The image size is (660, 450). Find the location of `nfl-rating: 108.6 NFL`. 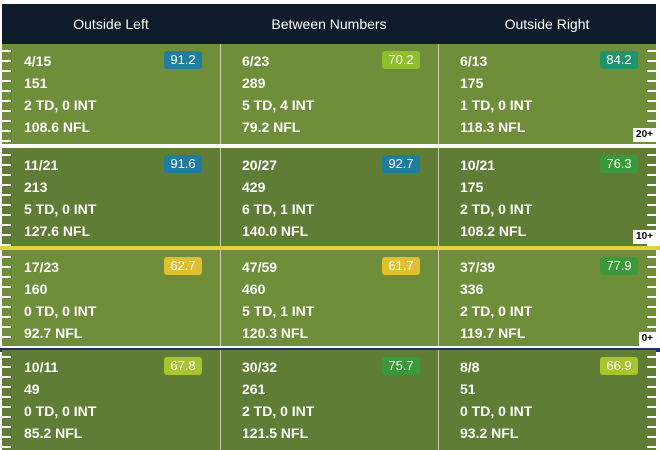

nfl-rating: 108.6 NFL is located at coordinates (57, 127).